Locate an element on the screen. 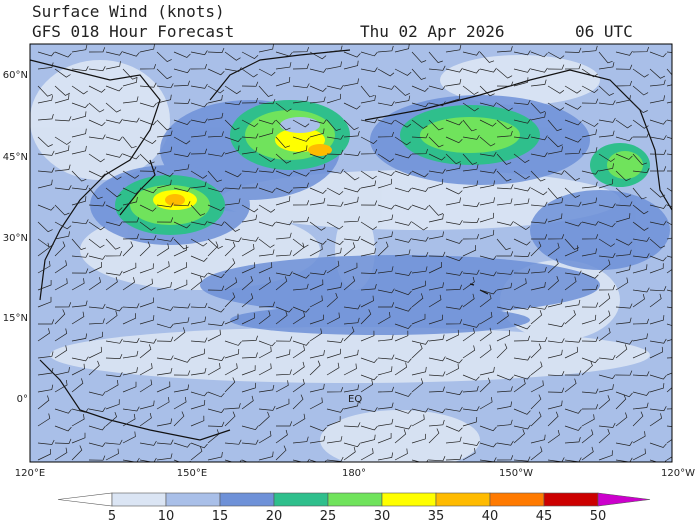  colorbar-under is located at coordinates (85, 499).